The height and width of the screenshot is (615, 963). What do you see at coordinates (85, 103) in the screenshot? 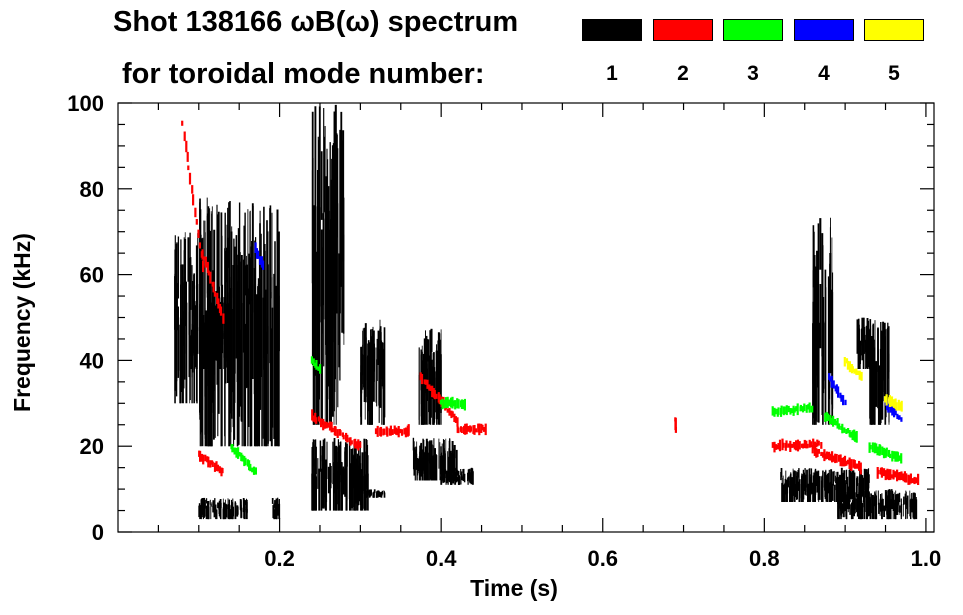
I see `y-tick-label: 100` at bounding box center [85, 103].